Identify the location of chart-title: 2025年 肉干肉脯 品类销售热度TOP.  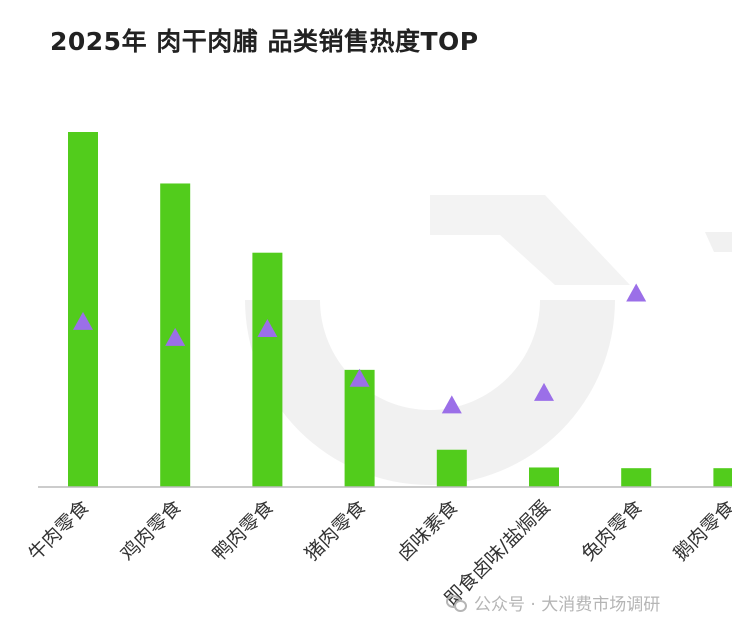
(264, 41).